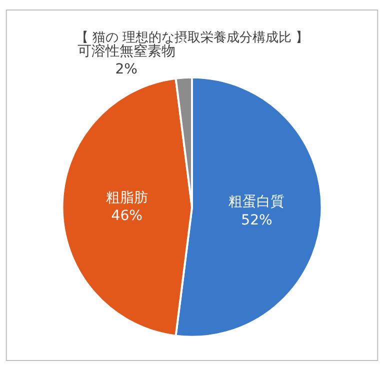  I want to click on data-label: 46%, so click(126, 216).